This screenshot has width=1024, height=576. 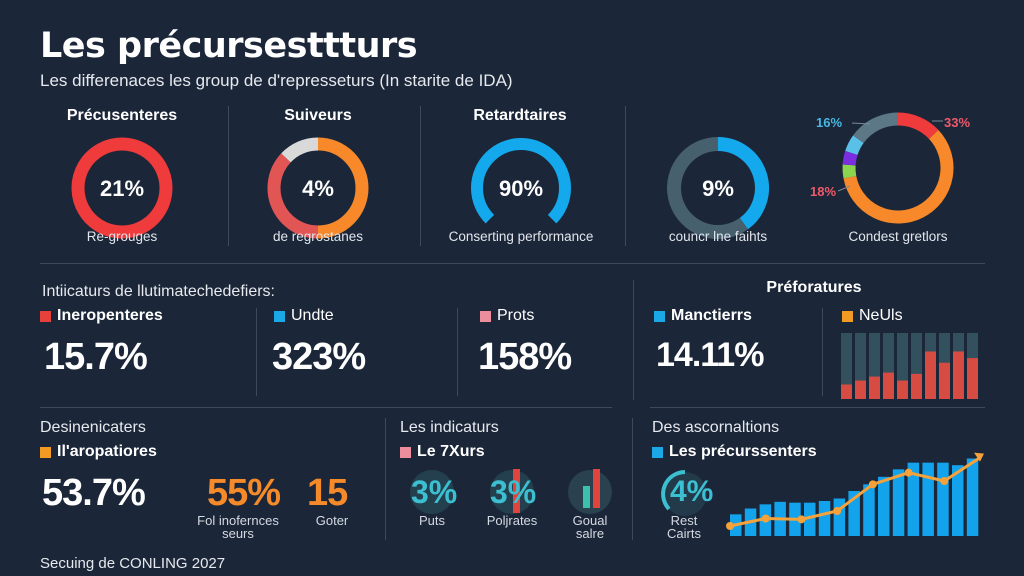 I want to click on donut-value: 21%, so click(x=122, y=188).